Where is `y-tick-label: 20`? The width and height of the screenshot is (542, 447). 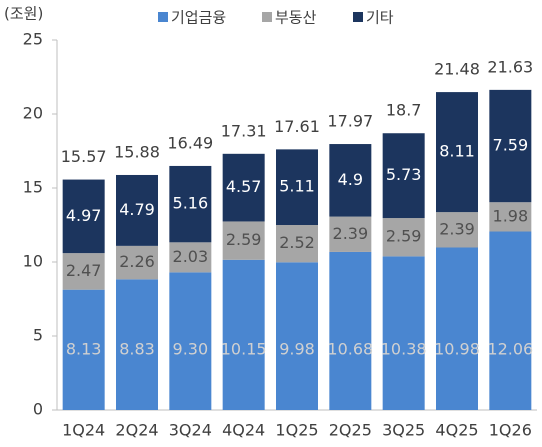
y-tick-label: 20 is located at coordinates (33, 113).